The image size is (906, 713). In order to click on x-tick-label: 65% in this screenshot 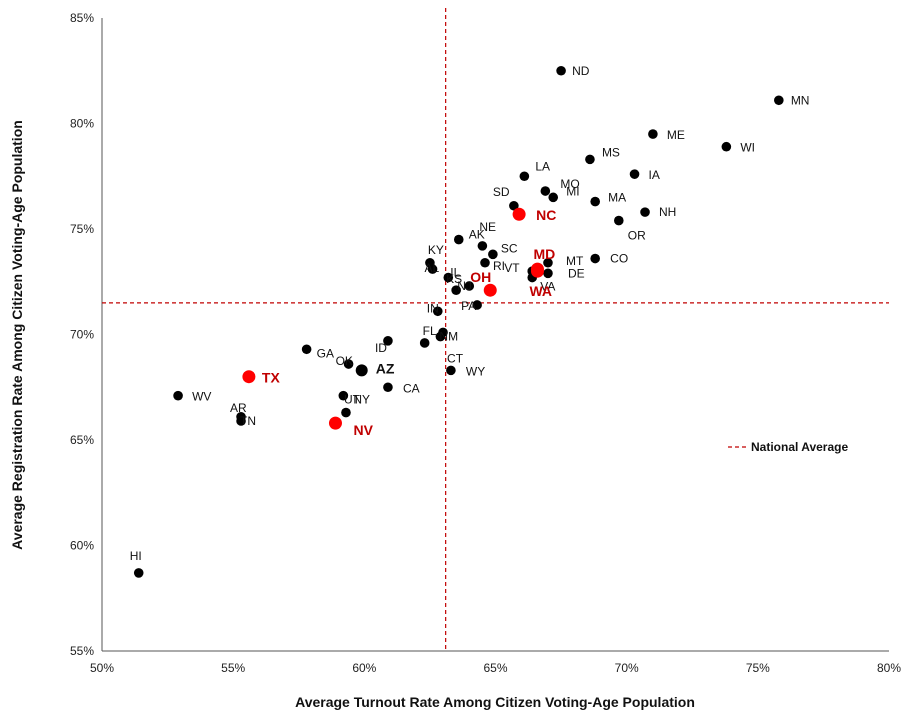, I will do `click(495, 668)`.